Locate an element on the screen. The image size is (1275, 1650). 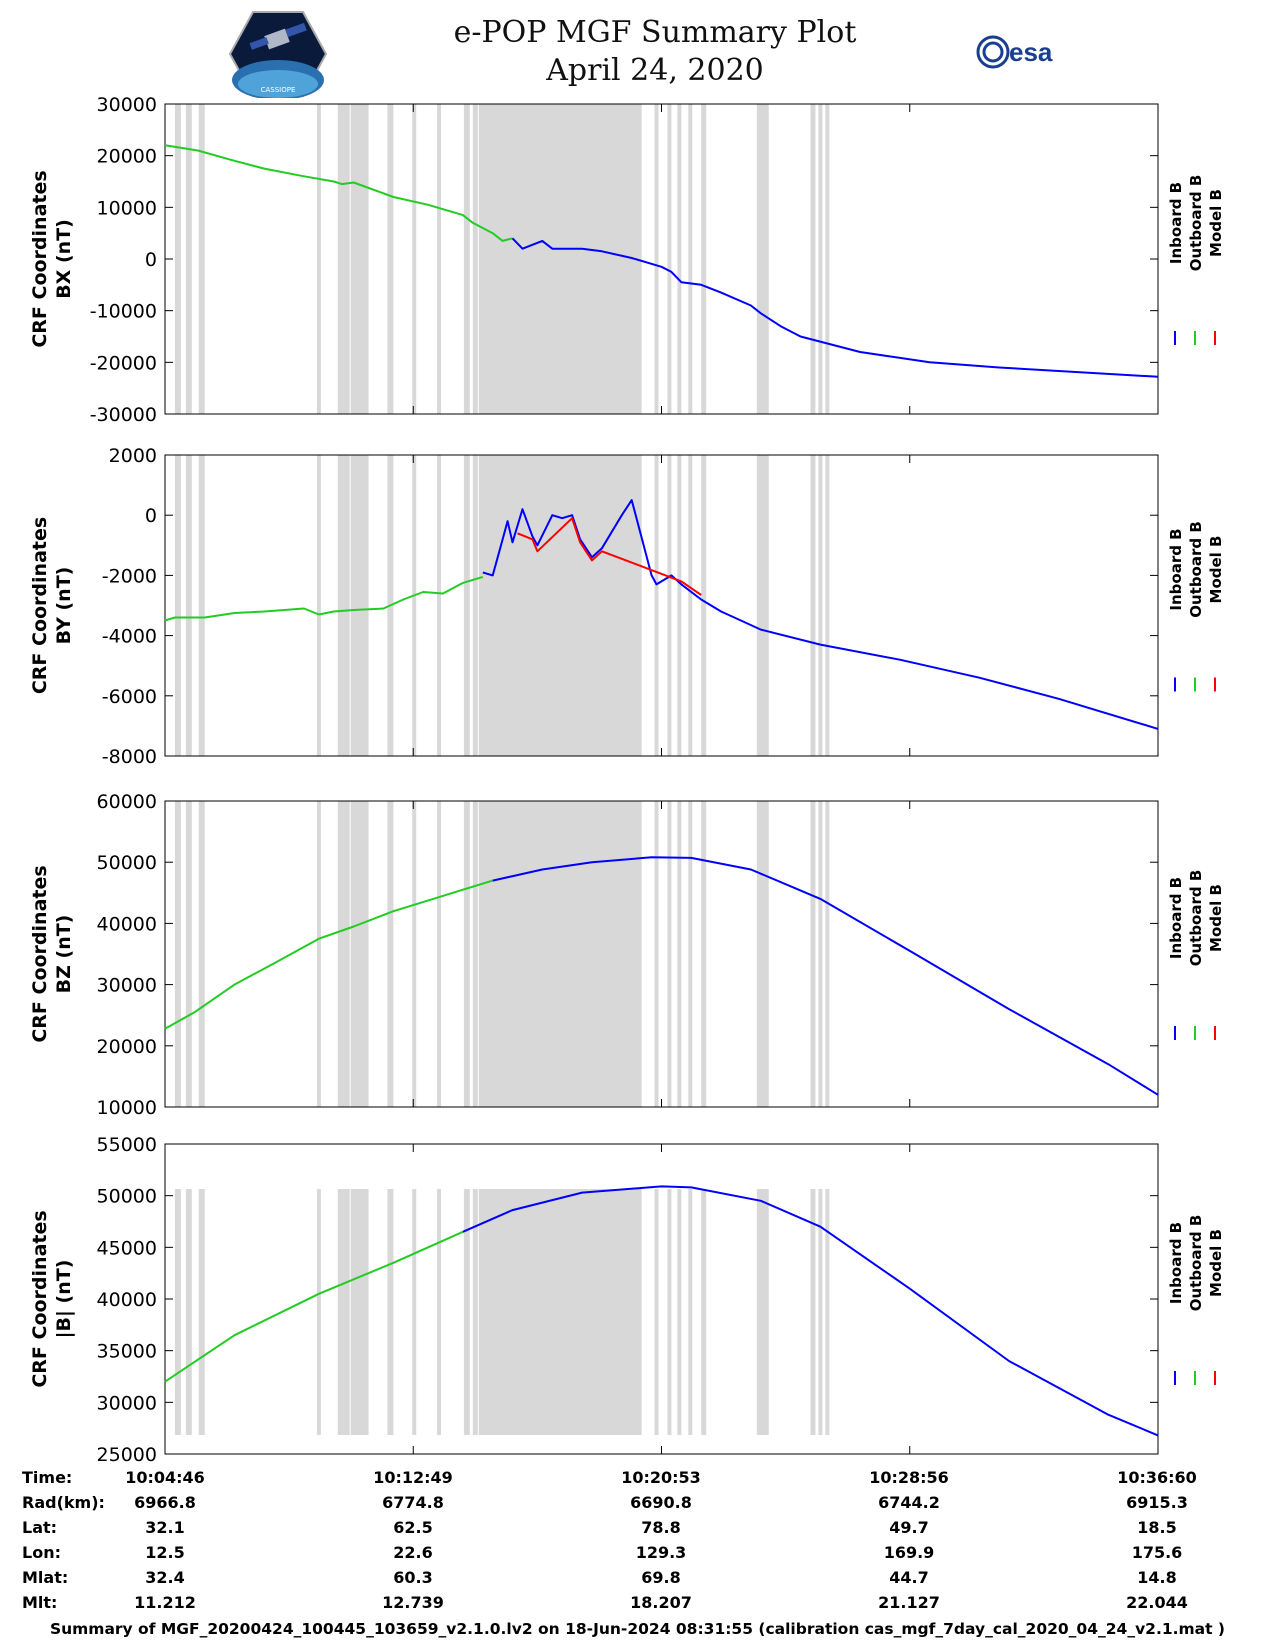
info-cell: 18.5 is located at coordinates (1157, 1527).